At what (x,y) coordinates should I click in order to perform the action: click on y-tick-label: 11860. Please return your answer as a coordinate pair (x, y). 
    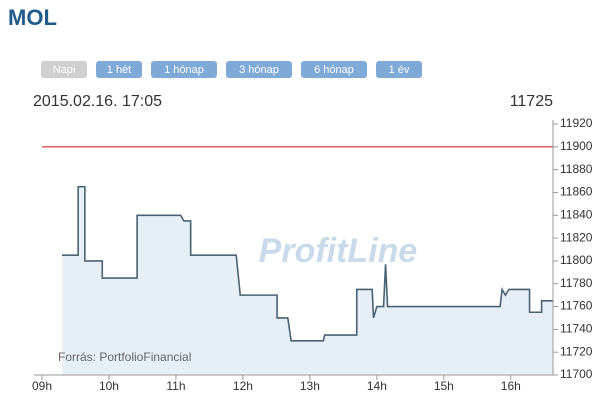
    Looking at the image, I should click on (576, 192).